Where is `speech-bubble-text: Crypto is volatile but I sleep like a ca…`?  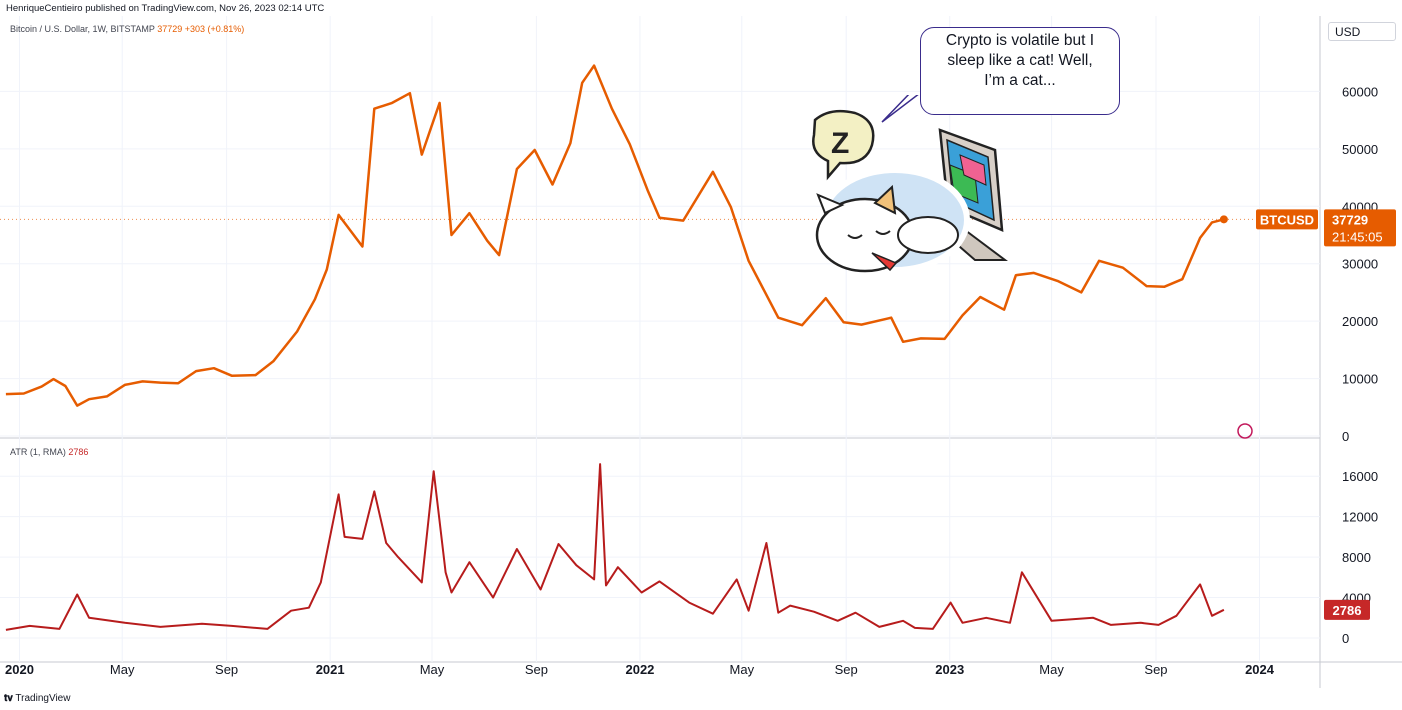 speech-bubble-text: Crypto is volatile but I sleep like a ca… is located at coordinates (1020, 60).